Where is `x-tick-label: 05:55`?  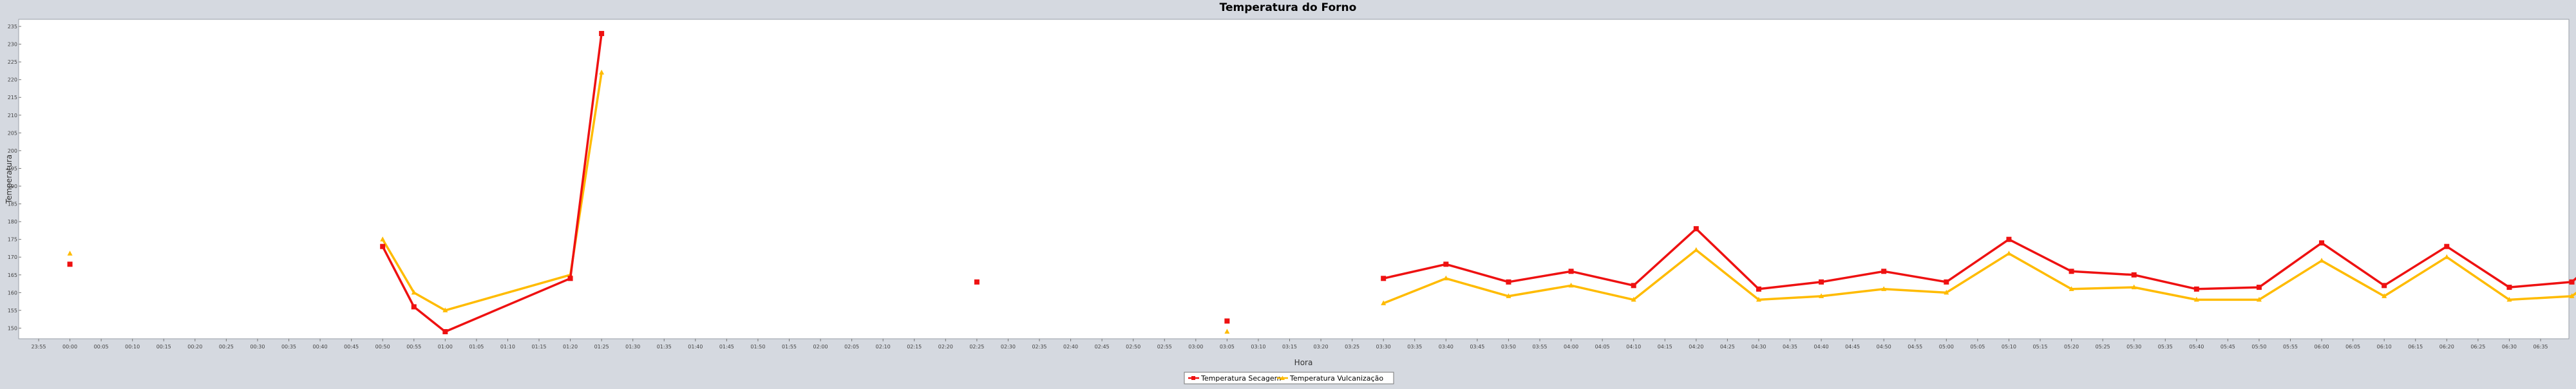 x-tick-label: 05:55 is located at coordinates (2291, 347).